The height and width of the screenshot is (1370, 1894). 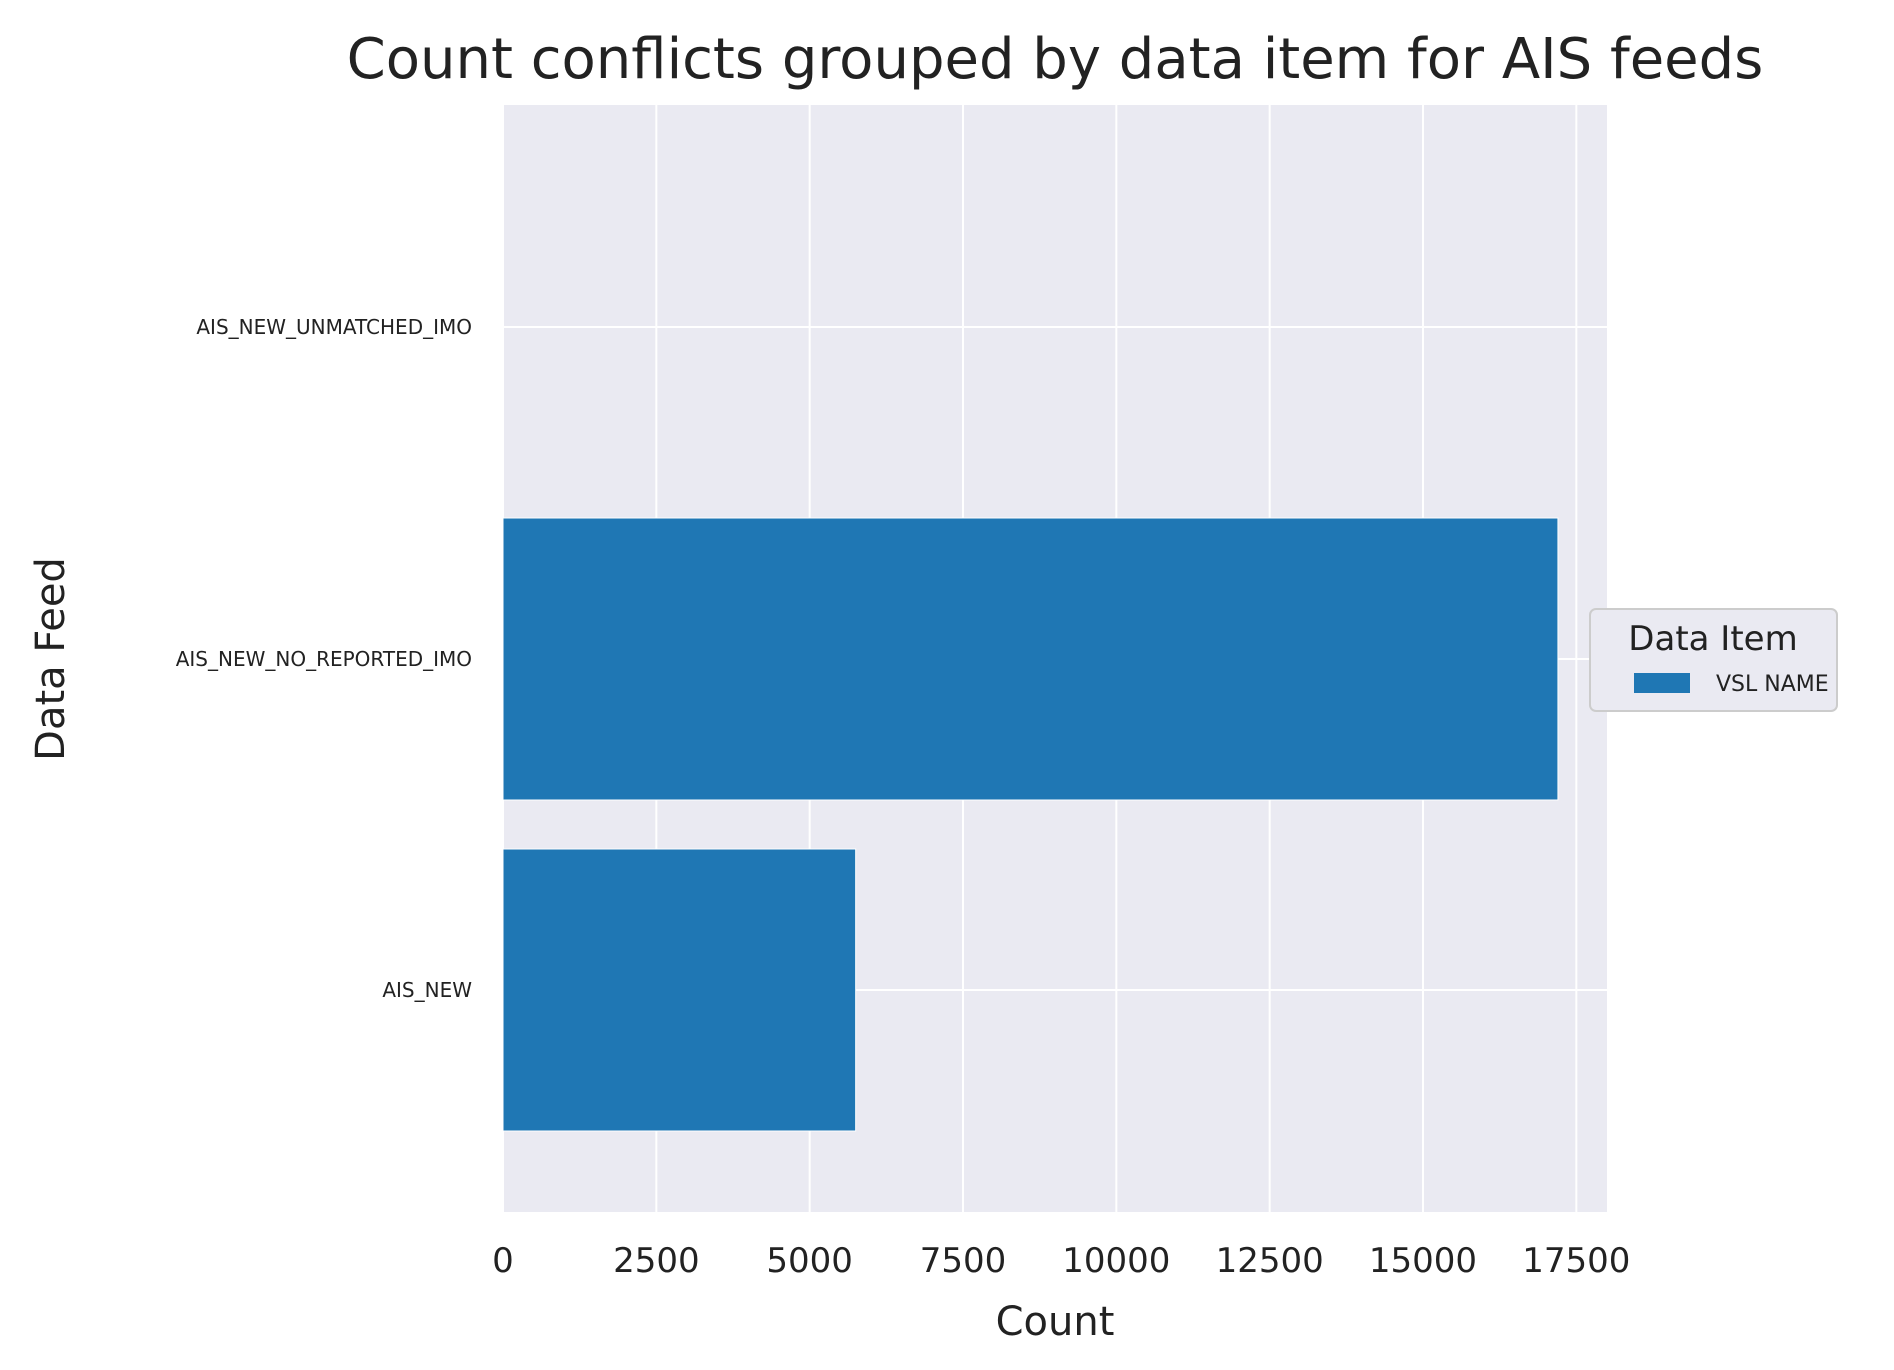 What do you see at coordinates (1423, 1261) in the screenshot?
I see `x-tick-label: 15000` at bounding box center [1423, 1261].